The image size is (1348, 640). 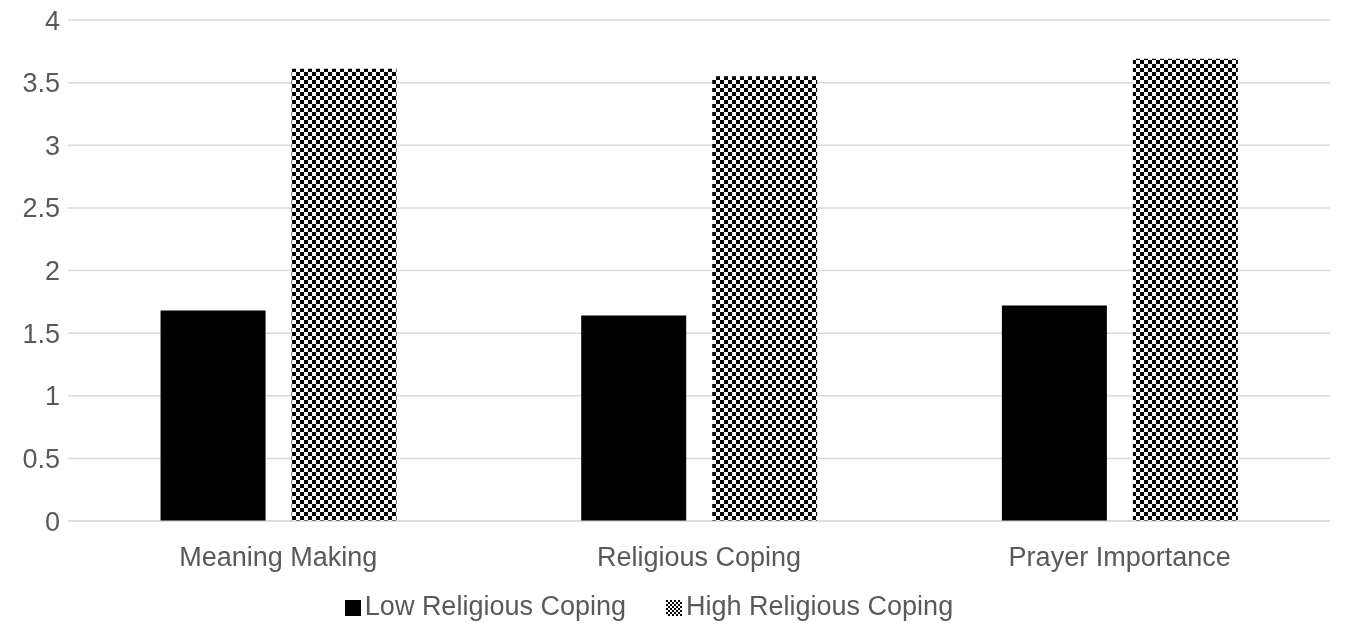 What do you see at coordinates (495, 606) in the screenshot?
I see `legend-label: Low Religious Coping` at bounding box center [495, 606].